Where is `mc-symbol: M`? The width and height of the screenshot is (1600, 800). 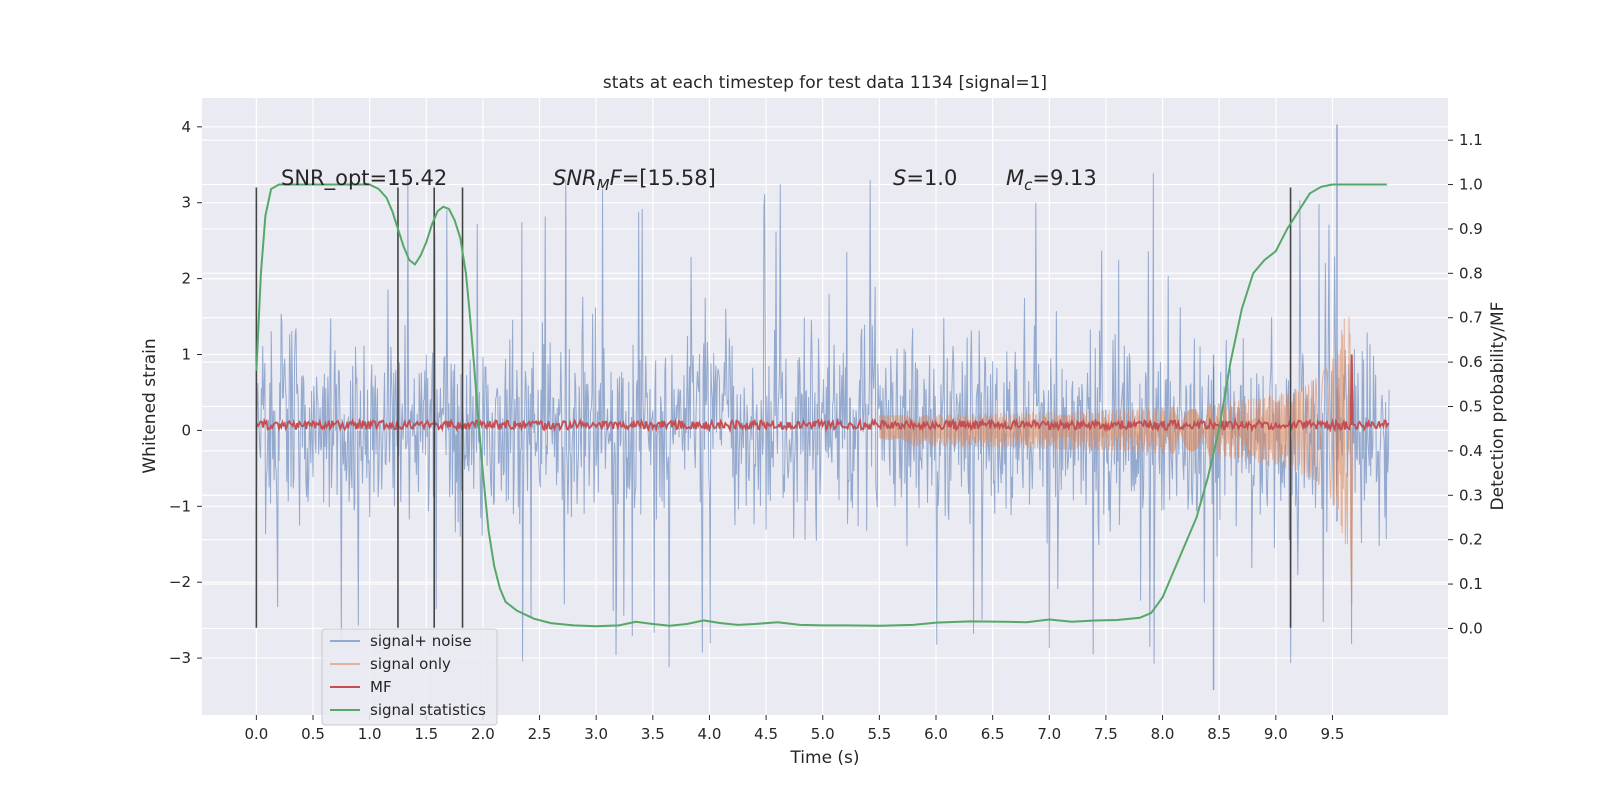
mc-symbol: M is located at coordinates (1015, 178).